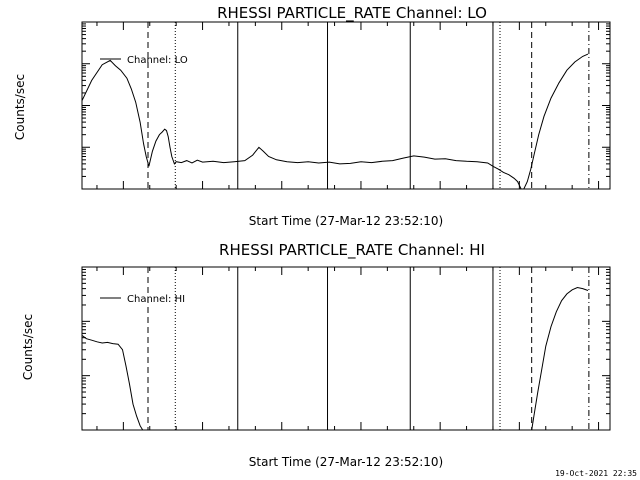  Describe the element at coordinates (156, 299) in the screenshot. I see `legend-label: Channel: HI` at that location.